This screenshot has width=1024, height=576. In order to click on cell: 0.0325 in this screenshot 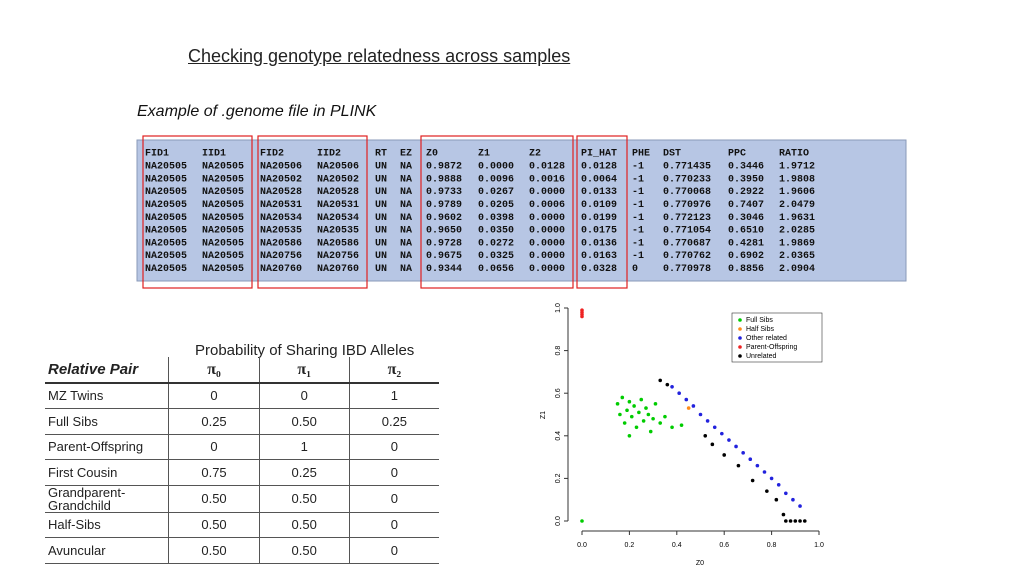, I will do `click(496, 256)`.